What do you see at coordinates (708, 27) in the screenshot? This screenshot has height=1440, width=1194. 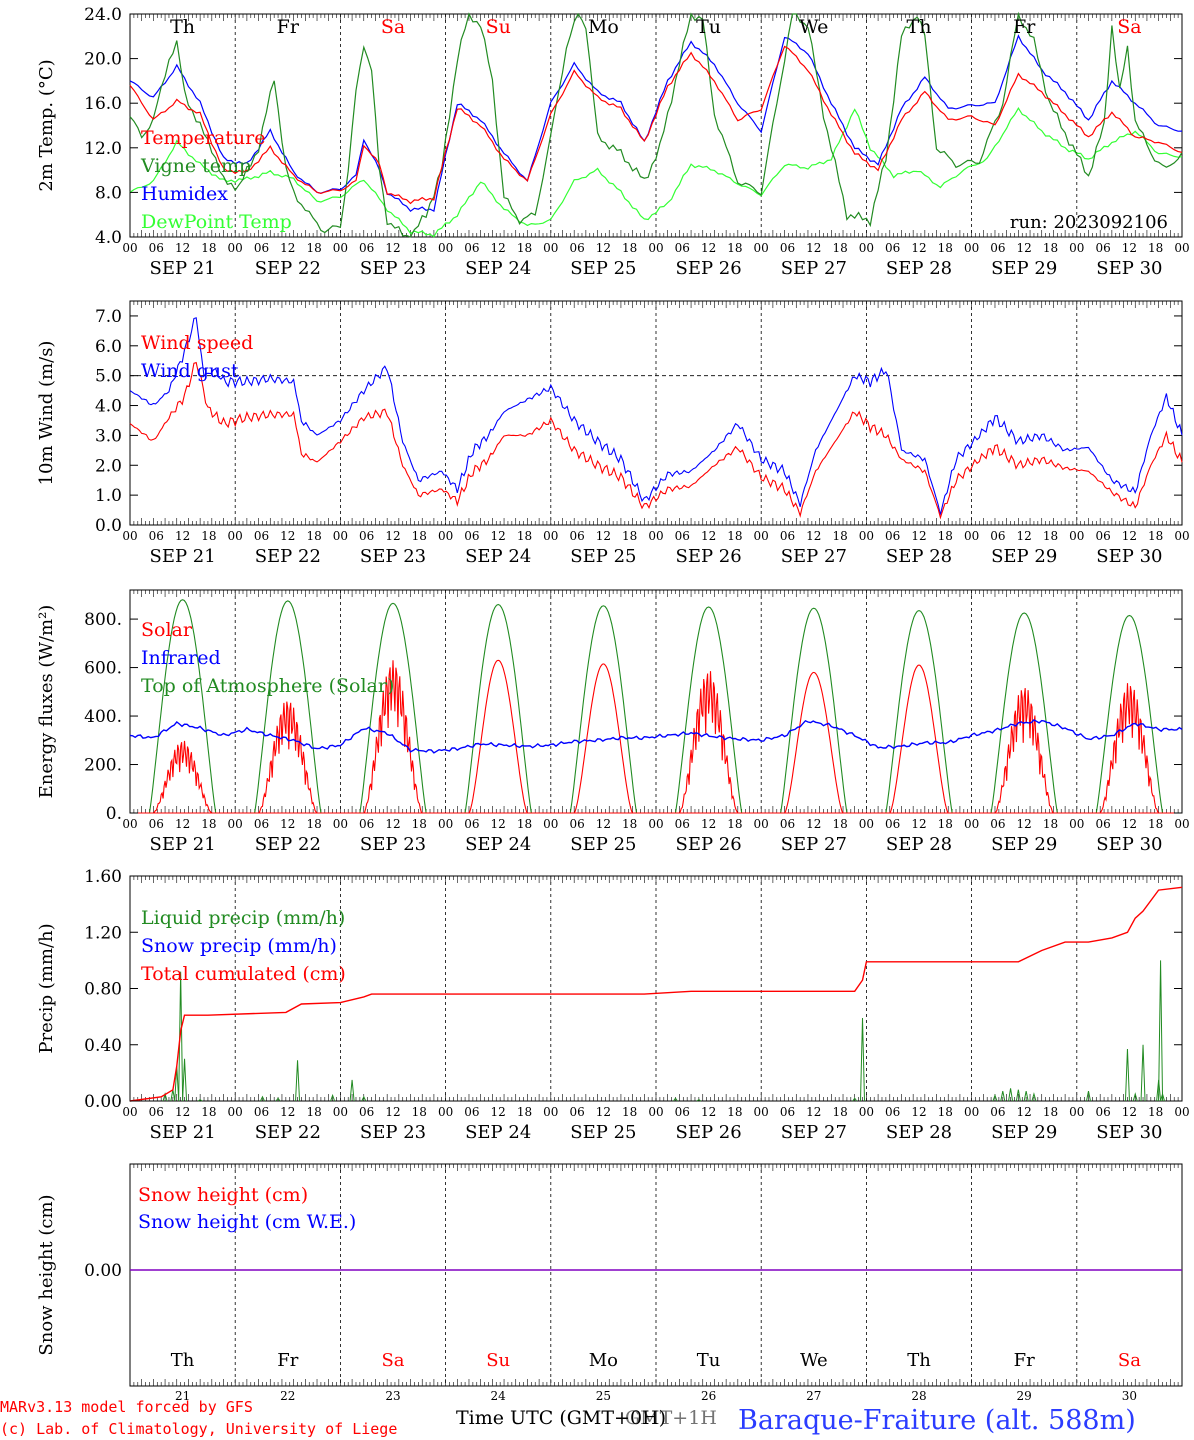 I see `day-label: Tu` at bounding box center [708, 27].